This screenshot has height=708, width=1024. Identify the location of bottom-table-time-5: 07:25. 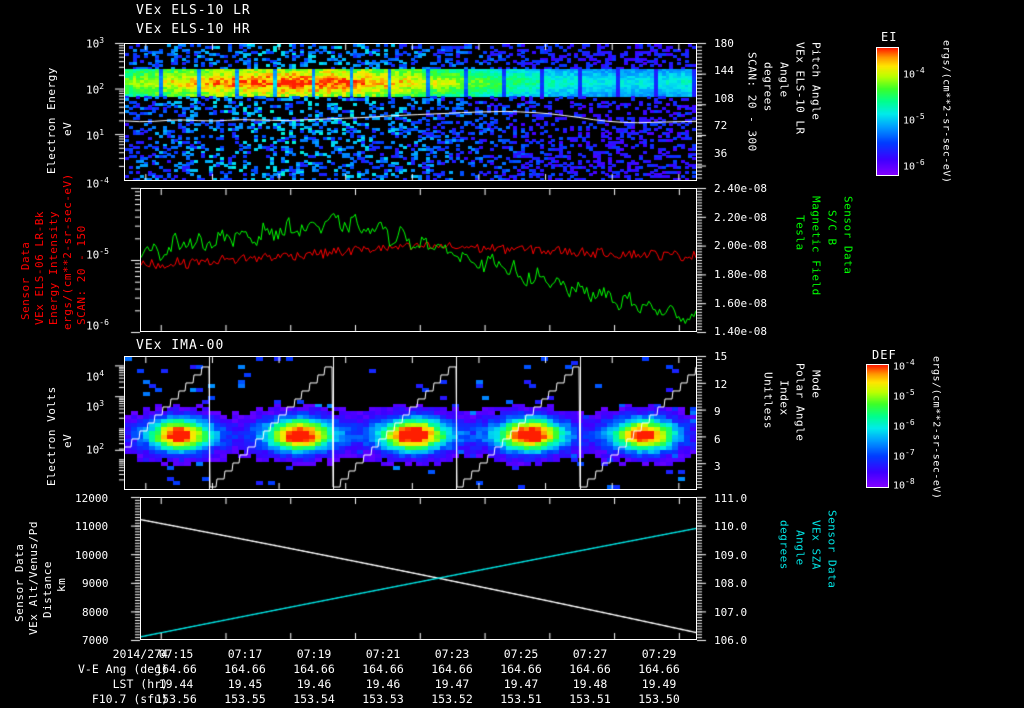
(521, 654).